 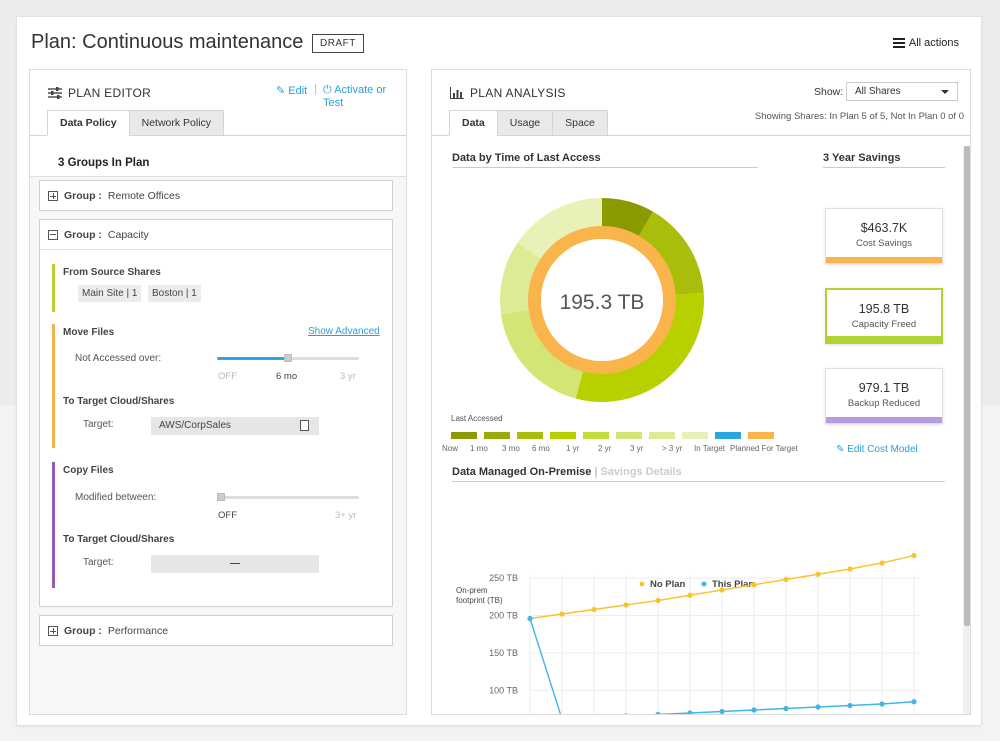 What do you see at coordinates (639, 281) in the screenshot?
I see `planned-segment` at bounding box center [639, 281].